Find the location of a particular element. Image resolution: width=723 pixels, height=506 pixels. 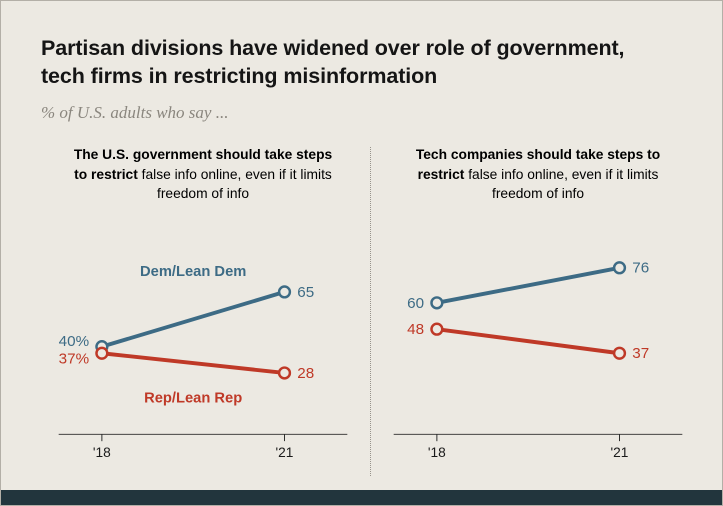

end-value-label: 28 is located at coordinates (305, 373).